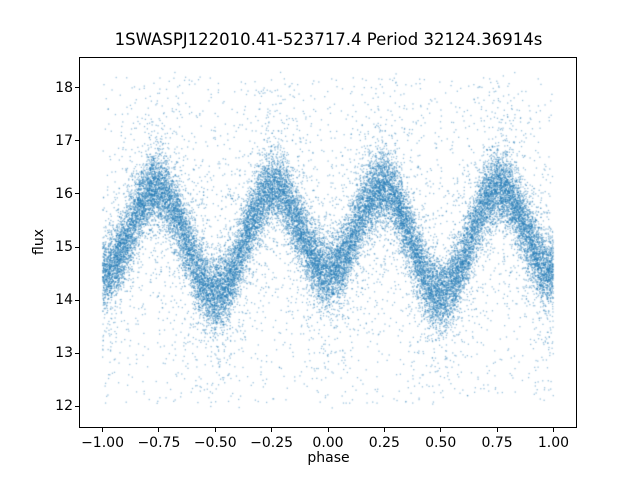 This screenshot has height=480, width=640. I want to click on x-axis-label: phase, so click(328, 458).